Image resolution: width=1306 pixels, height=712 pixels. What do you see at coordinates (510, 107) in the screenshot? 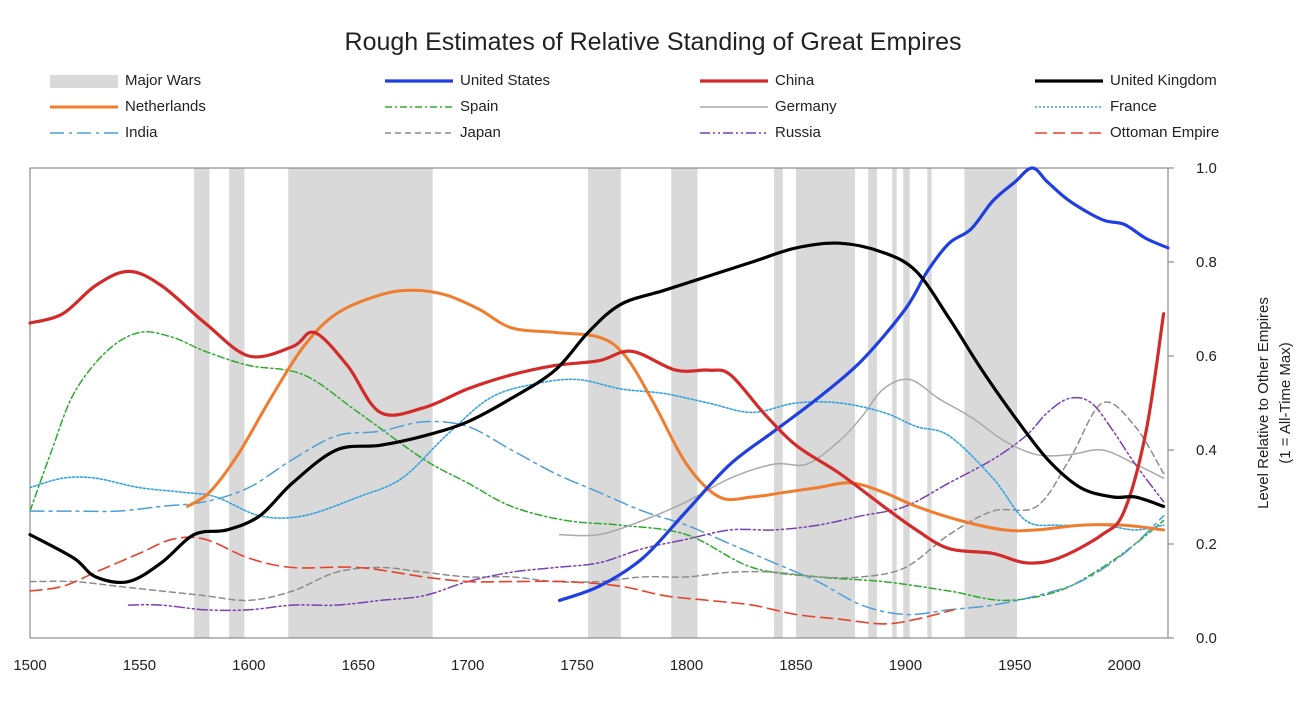
I see `legend-item: Spain` at bounding box center [510, 107].